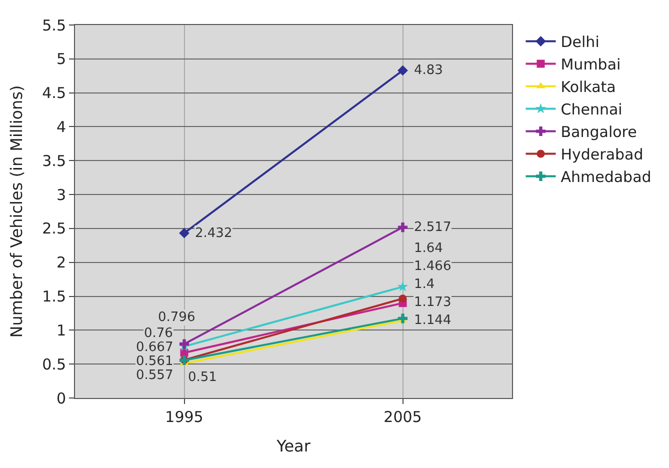 The width and height of the screenshot is (669, 468). I want to click on y-tick-label: 3, so click(61, 195).